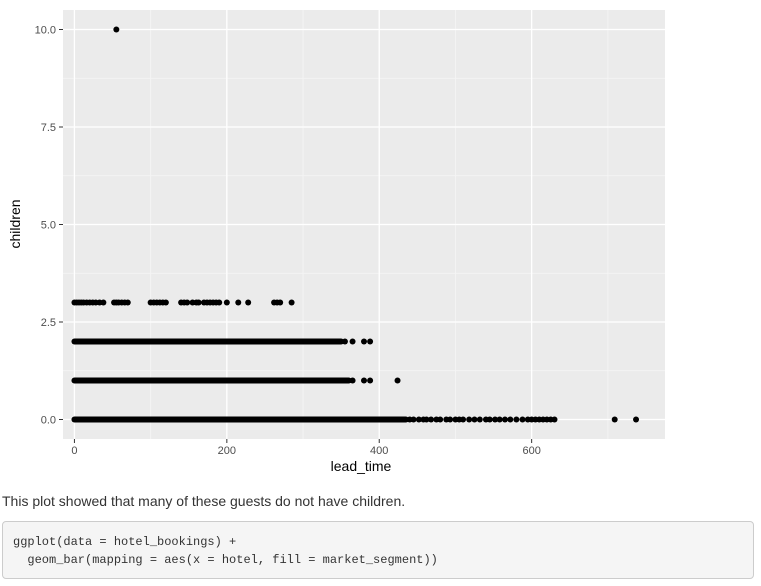 The height and width of the screenshot is (586, 761). What do you see at coordinates (74, 451) in the screenshot?
I see `x-tick-label: 0` at bounding box center [74, 451].